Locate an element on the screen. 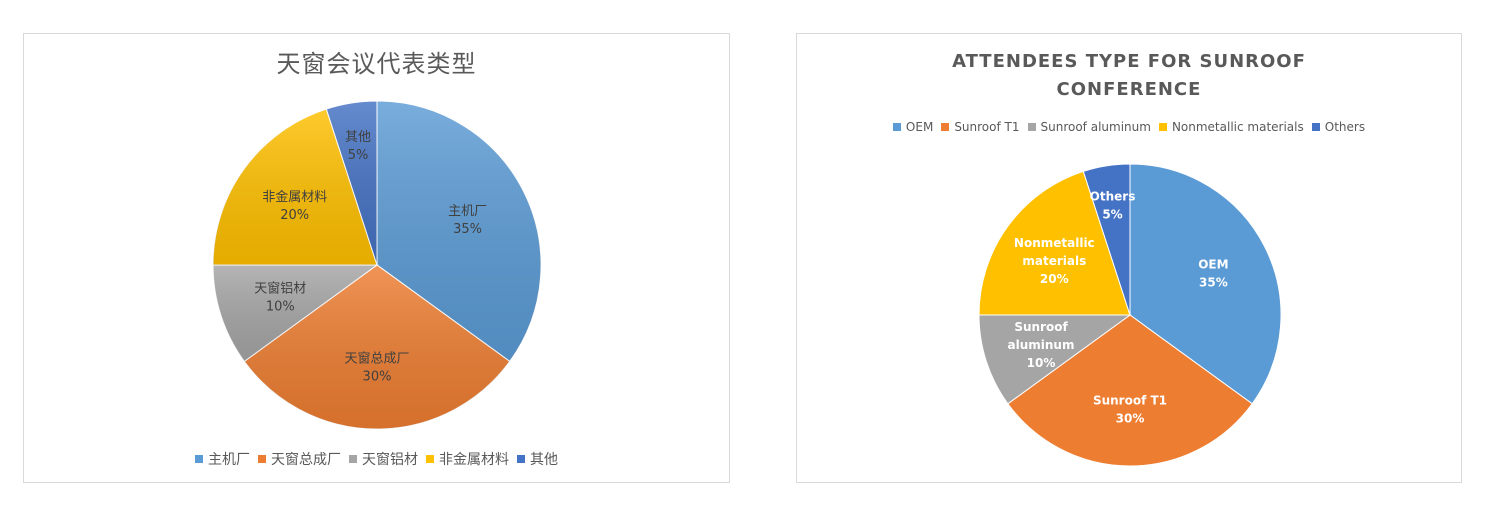  cn-slice-label-3: 非金属材料 20% is located at coordinates (294, 206).